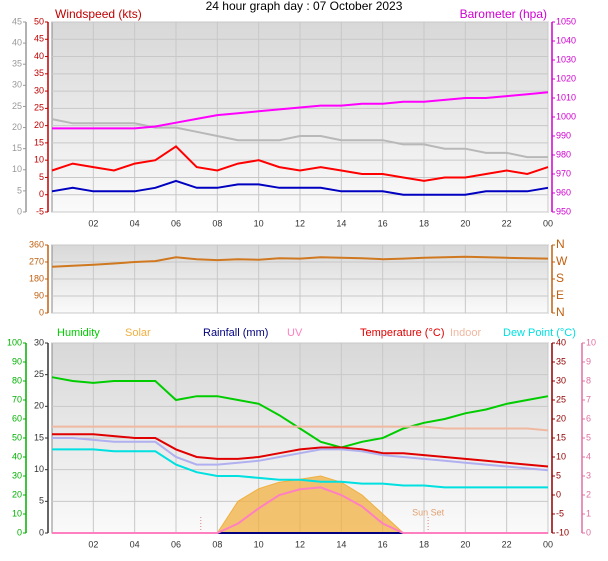 The height and width of the screenshot is (561, 608). What do you see at coordinates (36, 278) in the screenshot?
I see `y-tick-label: 180` at bounding box center [36, 278].